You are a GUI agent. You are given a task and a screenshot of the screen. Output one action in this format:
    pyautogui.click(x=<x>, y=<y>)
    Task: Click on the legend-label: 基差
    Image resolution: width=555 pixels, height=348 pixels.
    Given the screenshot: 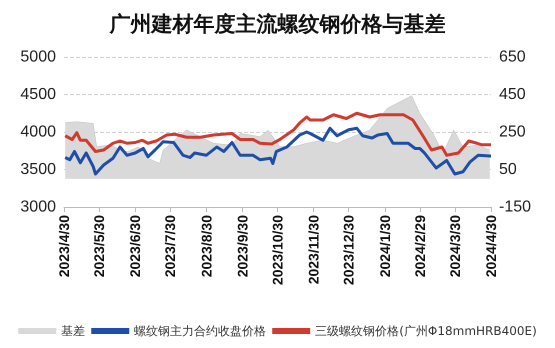 What is the action you would take?
    pyautogui.click(x=73, y=331)
    